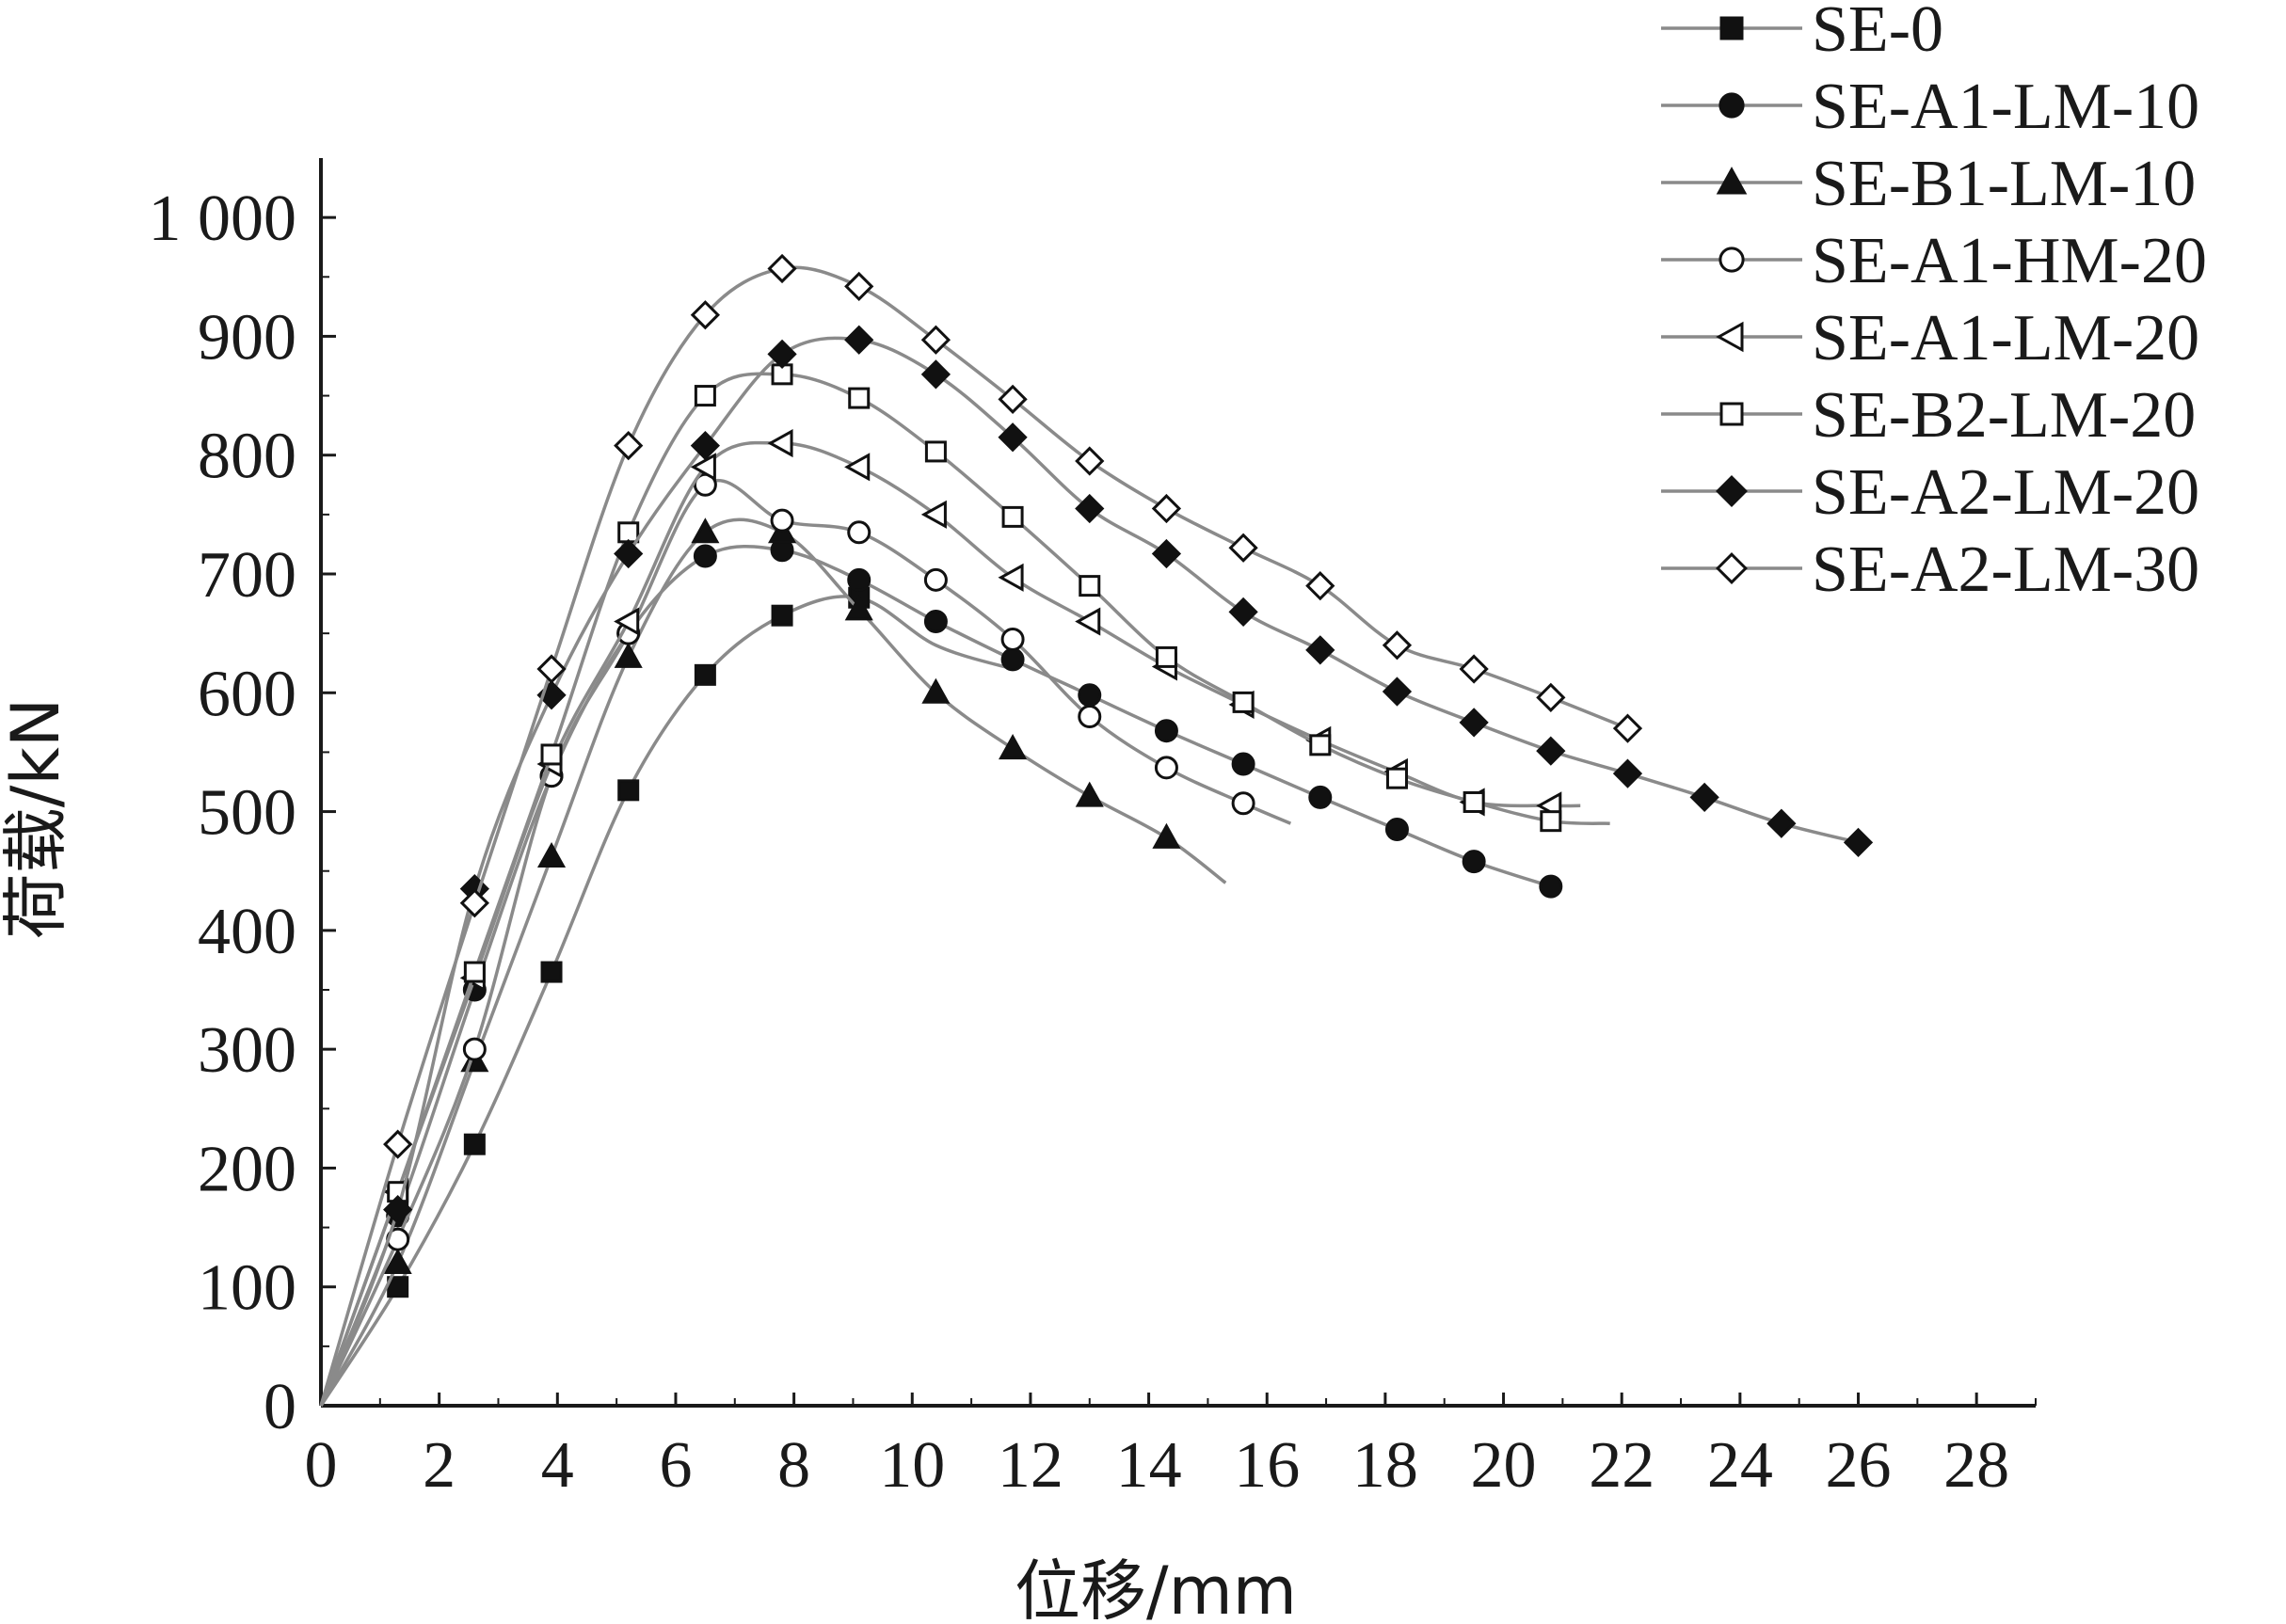 The height and width of the screenshot is (1624, 2286). What do you see at coordinates (247, 813) in the screenshot?
I see `y-tick-label: 500` at bounding box center [247, 813].